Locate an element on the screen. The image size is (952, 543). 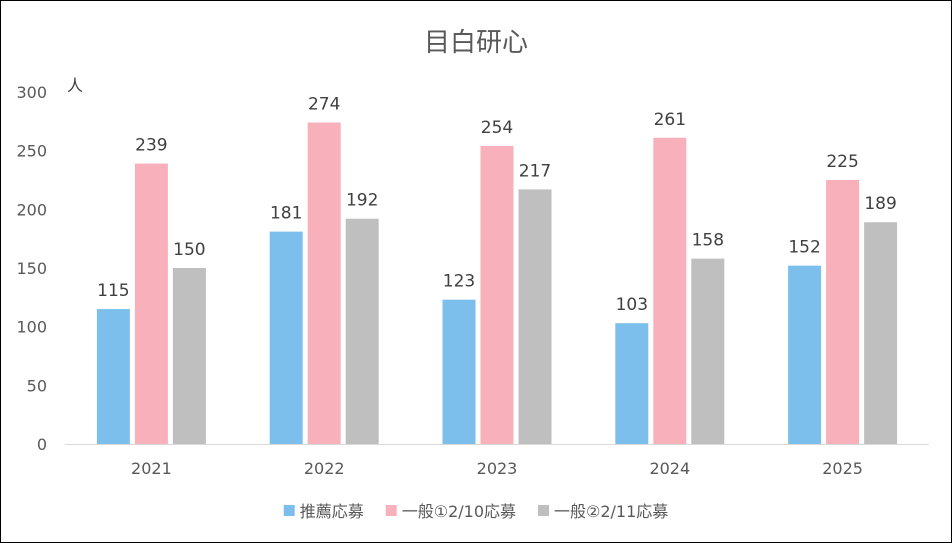
y-axis-ticks: 0 50 100 150 200 250 300 is located at coordinates (31, 268).